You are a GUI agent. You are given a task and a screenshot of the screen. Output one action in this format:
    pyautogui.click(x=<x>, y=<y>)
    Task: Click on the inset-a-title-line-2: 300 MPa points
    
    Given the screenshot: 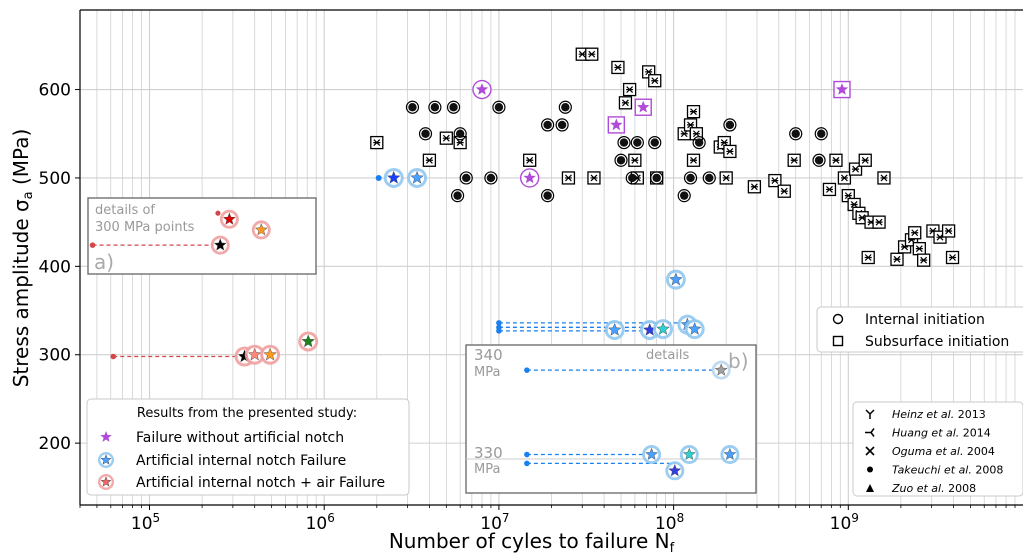 What is the action you would take?
    pyautogui.click(x=145, y=227)
    